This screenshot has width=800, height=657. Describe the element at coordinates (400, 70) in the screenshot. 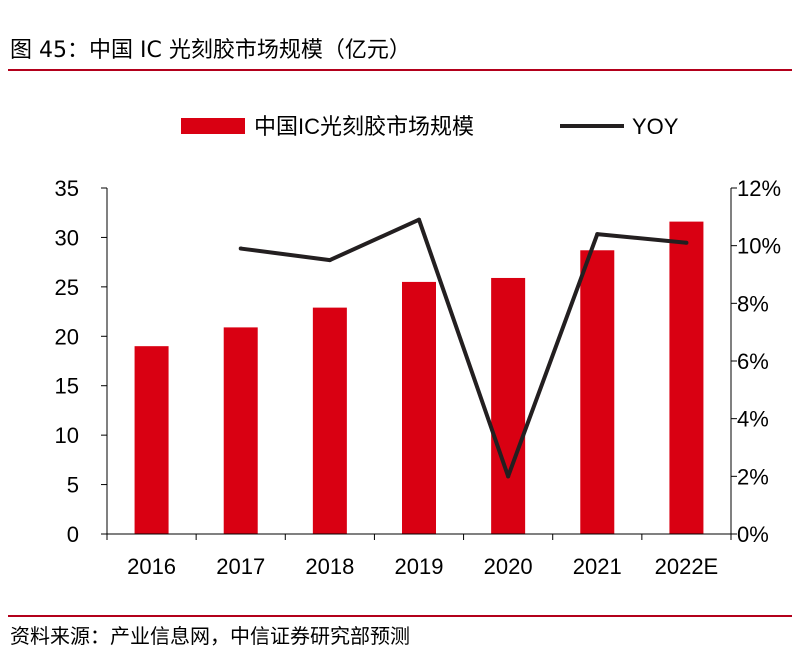

I see `title-divider` at that location.